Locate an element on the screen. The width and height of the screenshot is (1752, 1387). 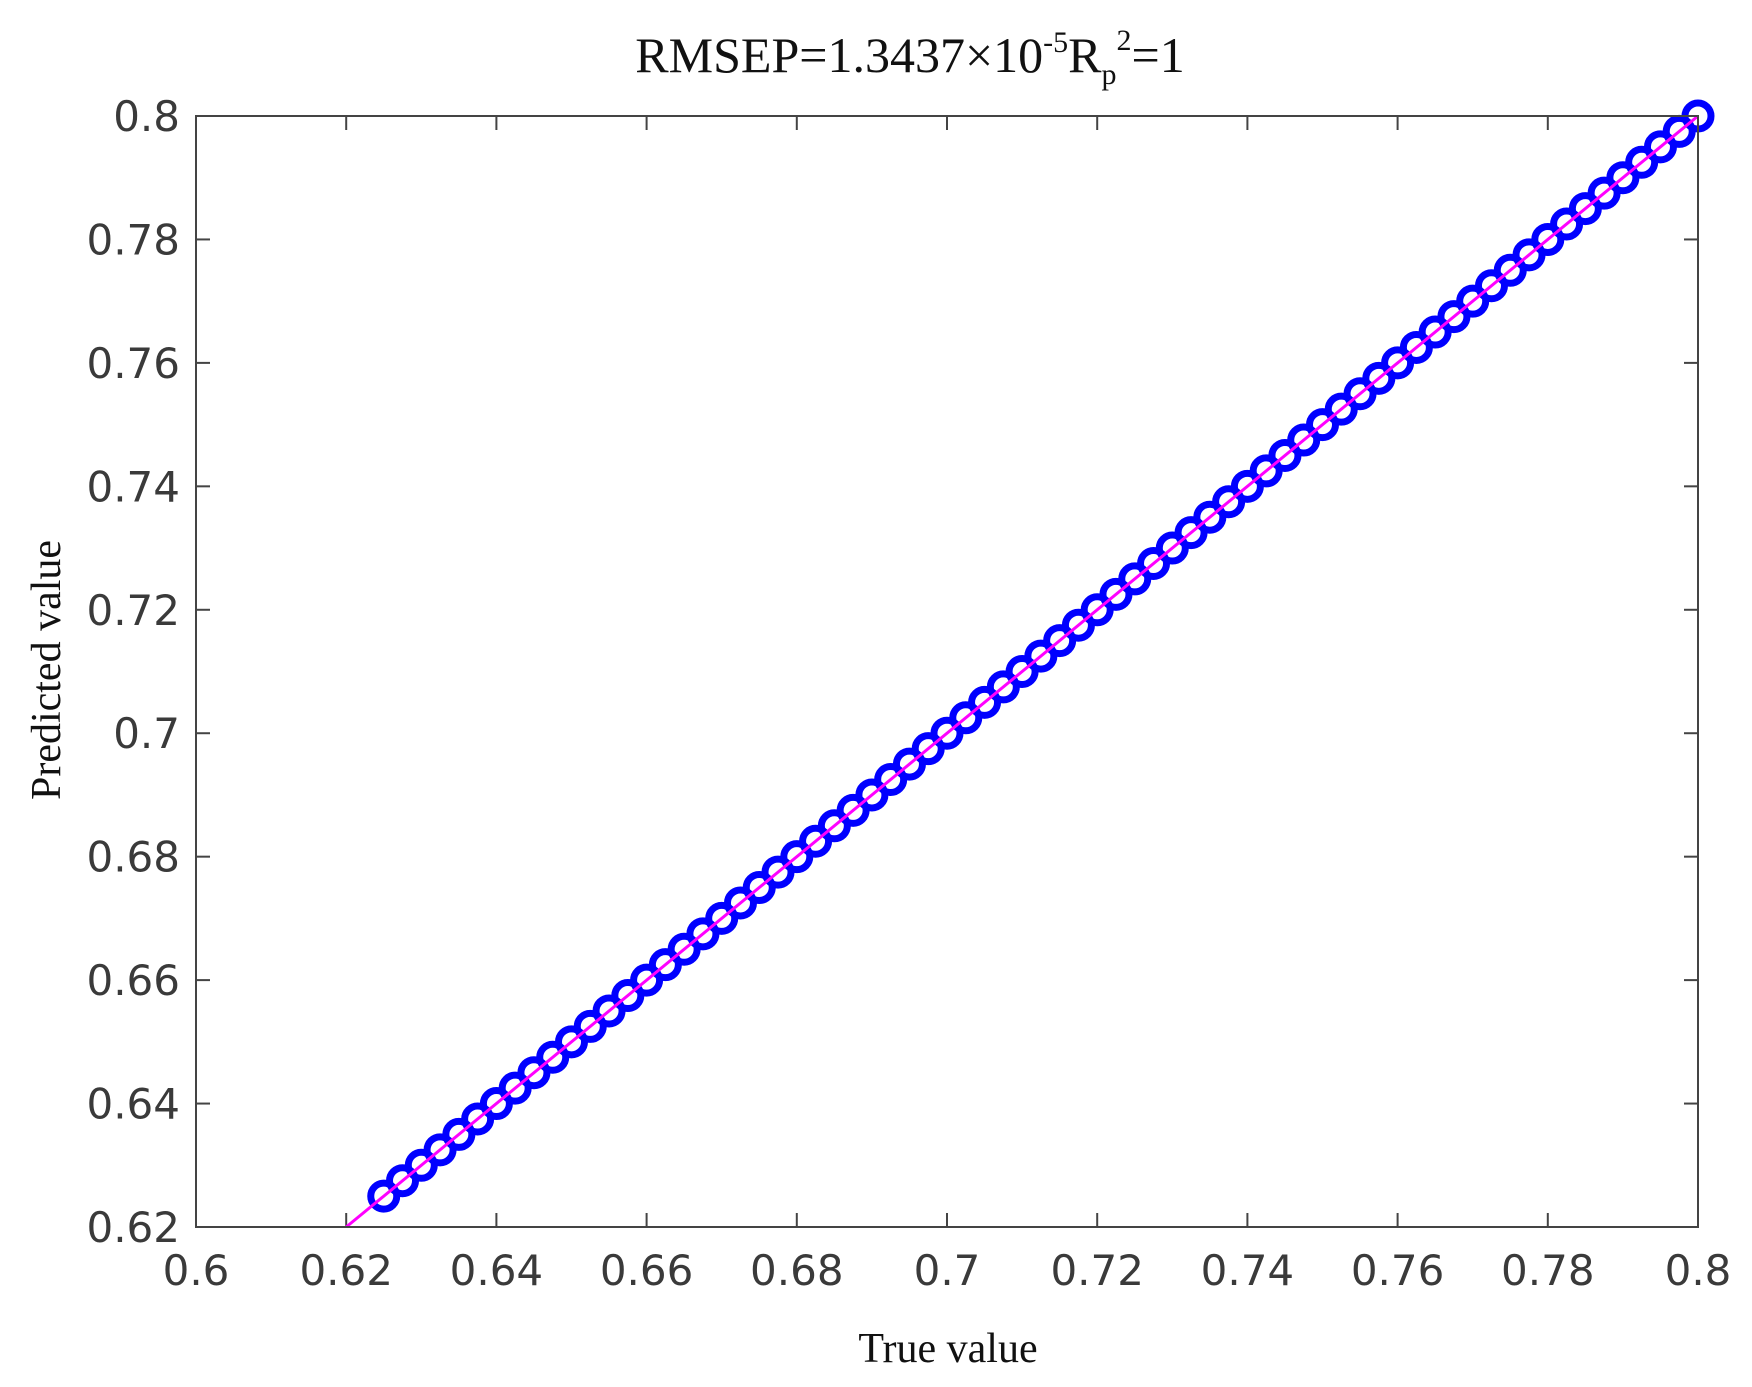
y-tick-label: 0.7 is located at coordinates (146, 733).